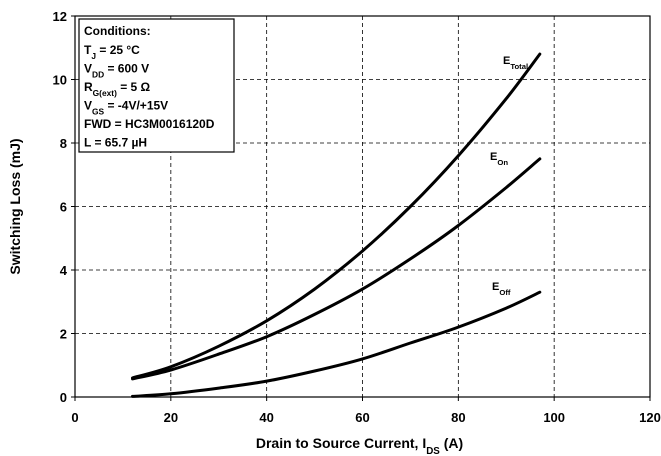 This screenshot has width=661, height=456. I want to click on y-tick-label: 8, so click(63, 143).